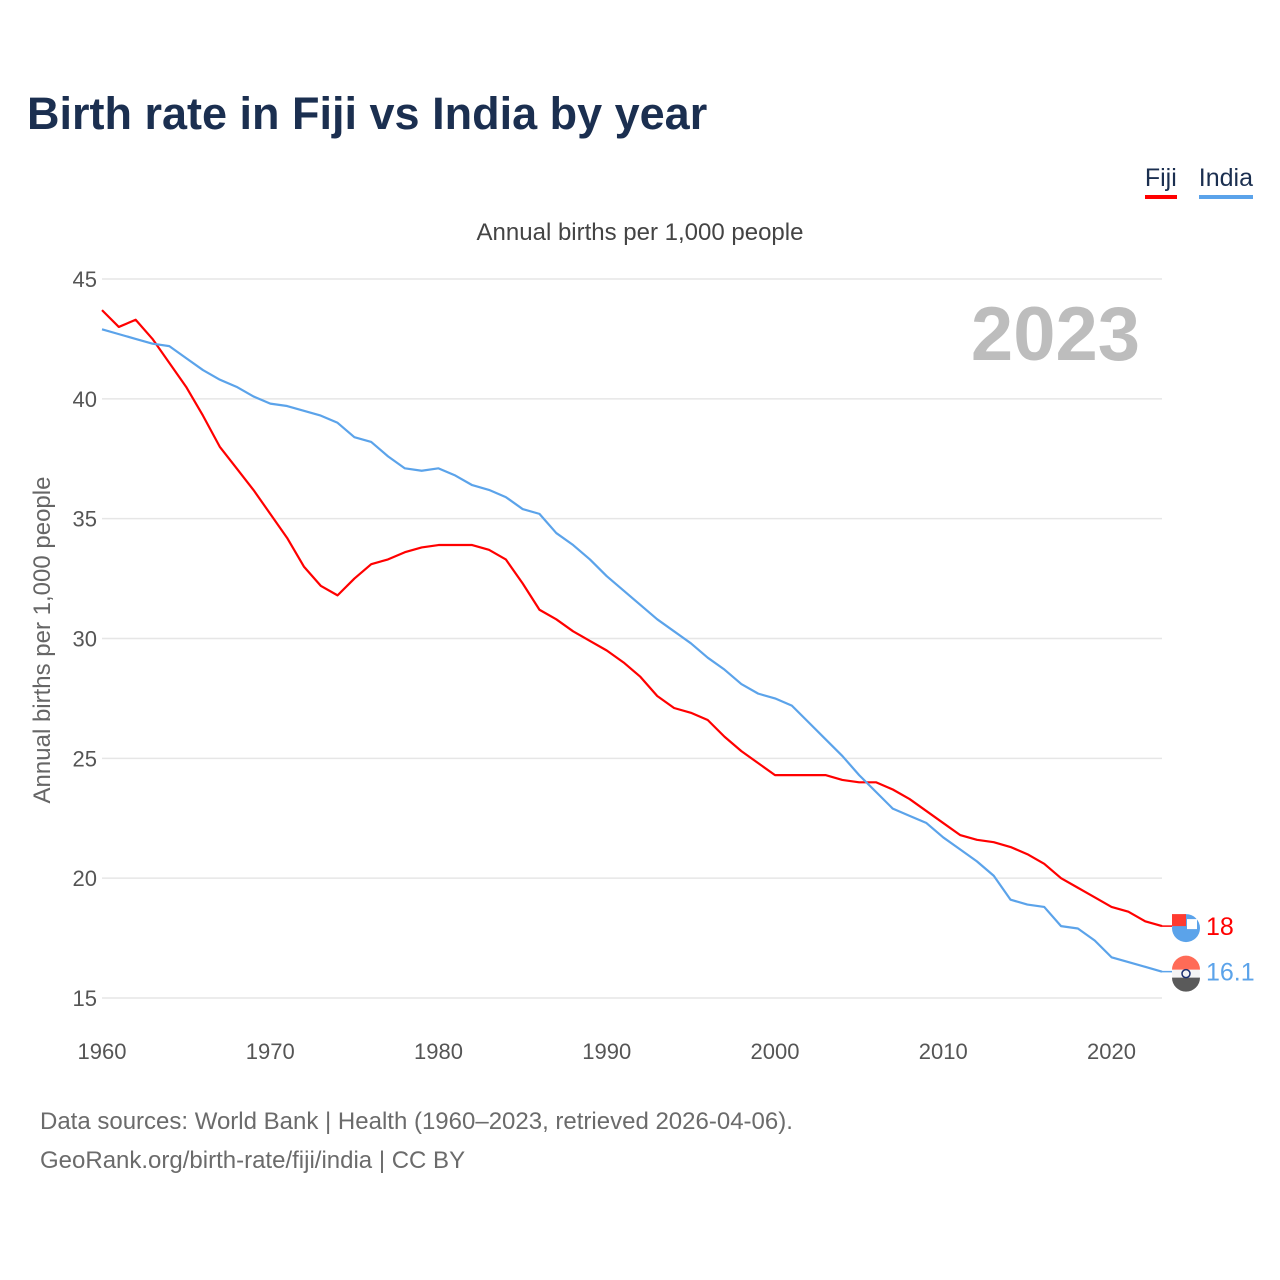 This screenshot has height=1280, width=1280. I want to click on legend-item-india: India, so click(1225, 181).